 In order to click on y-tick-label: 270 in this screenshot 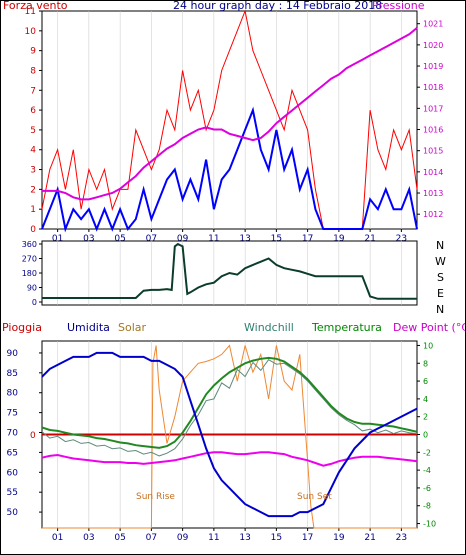, I will do `click(29, 259)`.